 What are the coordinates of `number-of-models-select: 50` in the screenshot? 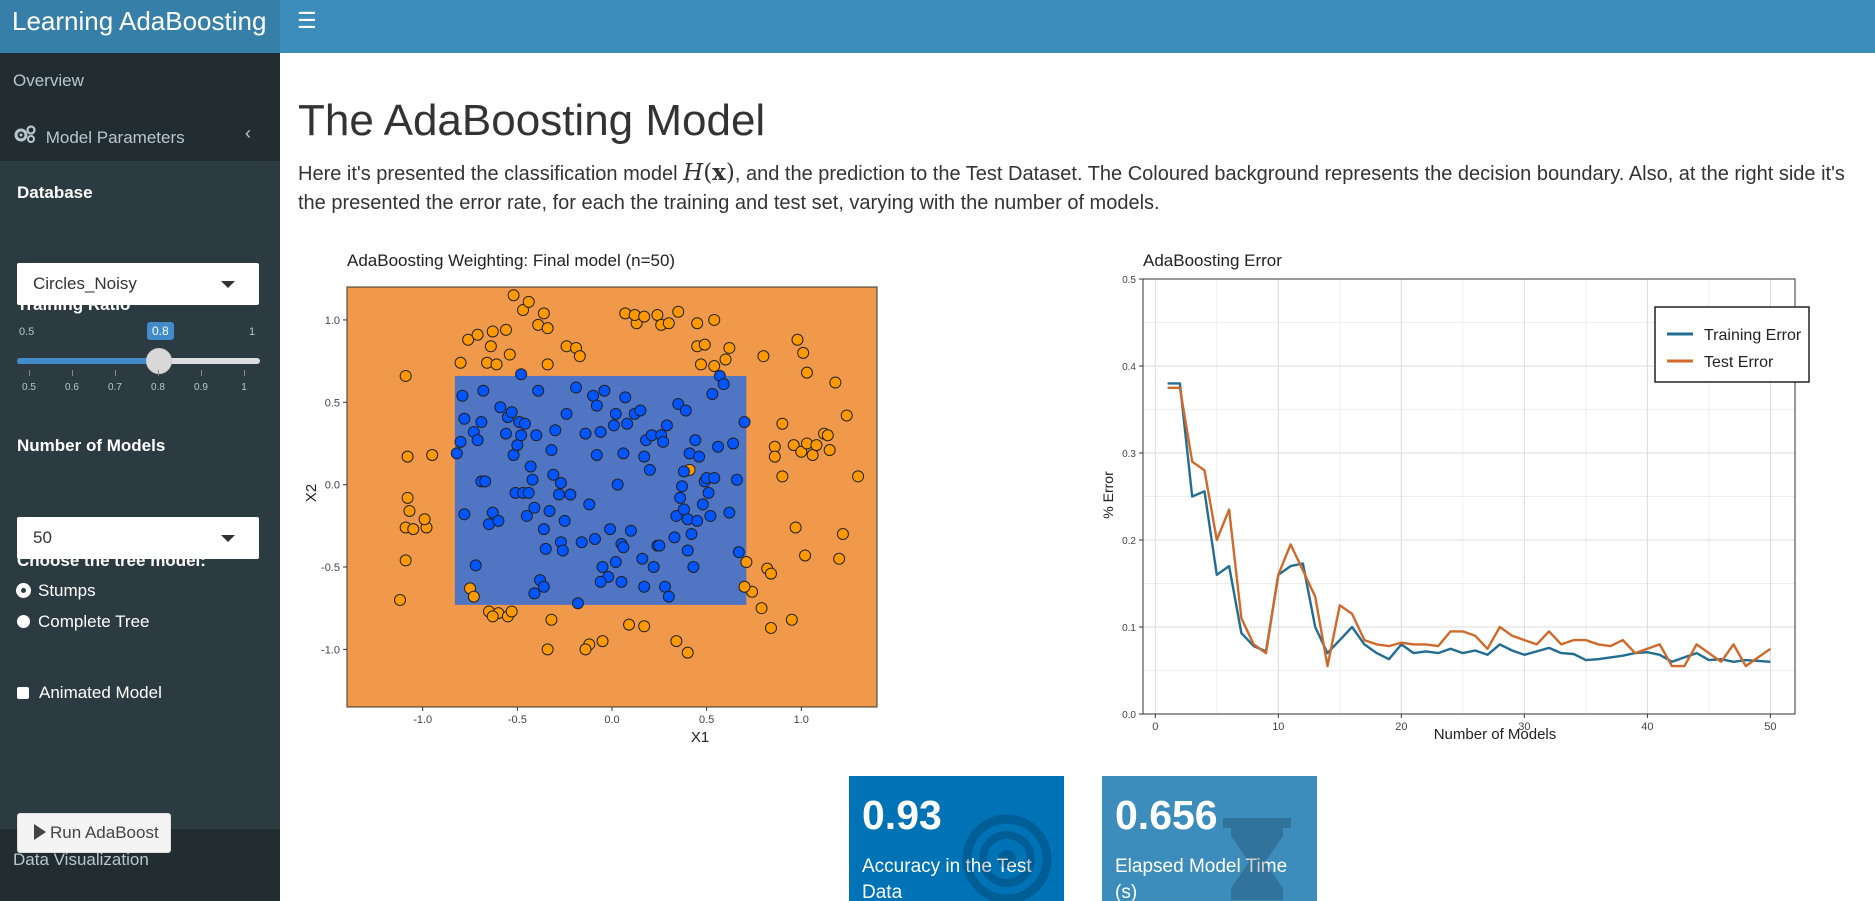 It's located at (138, 538).